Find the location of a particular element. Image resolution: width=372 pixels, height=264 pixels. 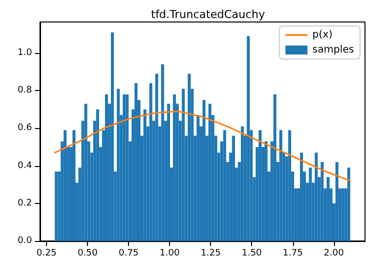

chart-title: tfd.TruncatedCauchy is located at coordinates (208, 14).